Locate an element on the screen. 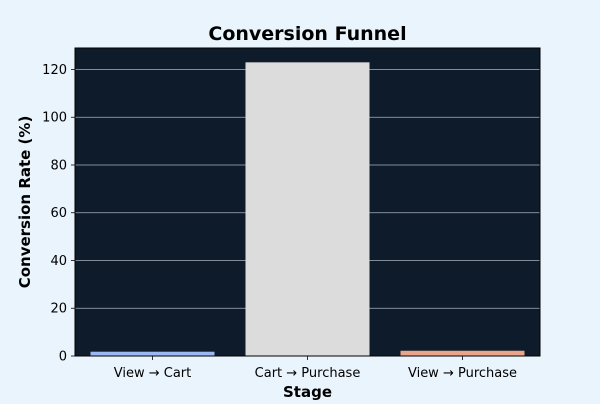  y-tick-label: 20 is located at coordinates (58, 309).